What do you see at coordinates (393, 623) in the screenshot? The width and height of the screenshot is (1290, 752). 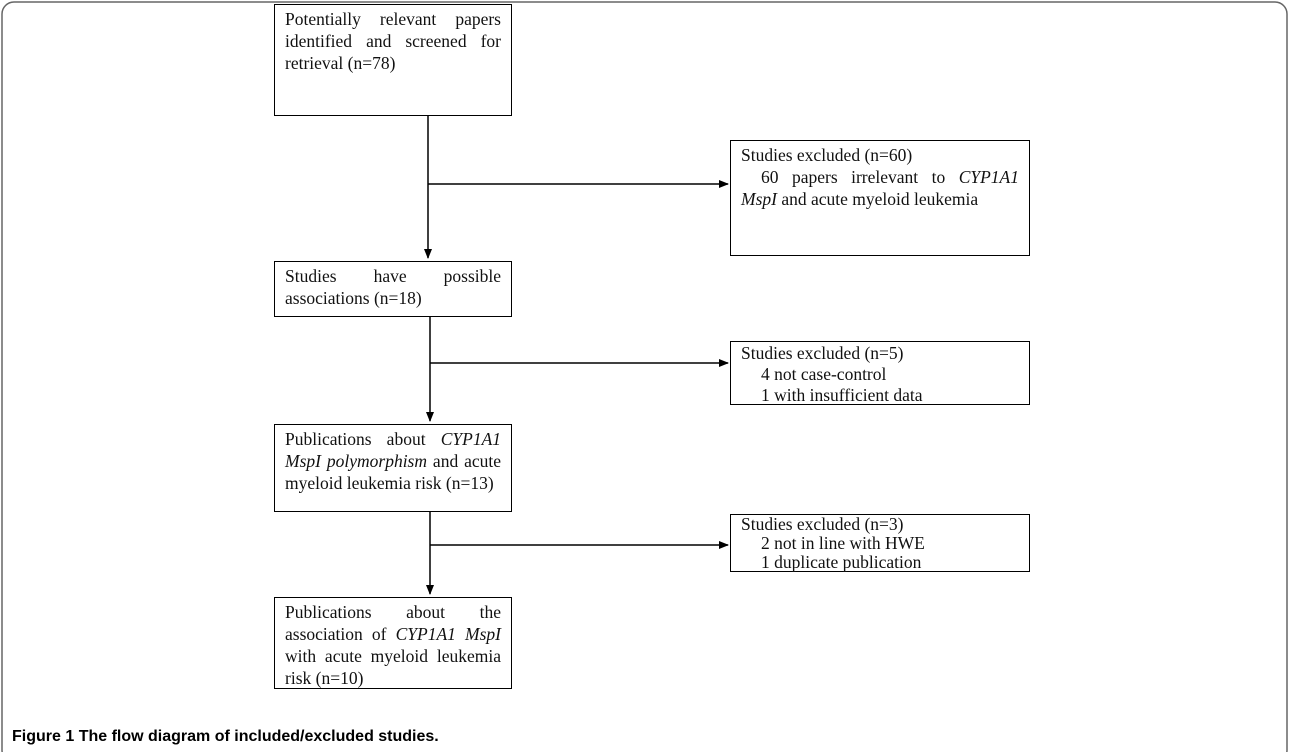 I see `box-text: Publications about the association of` at bounding box center [393, 623].